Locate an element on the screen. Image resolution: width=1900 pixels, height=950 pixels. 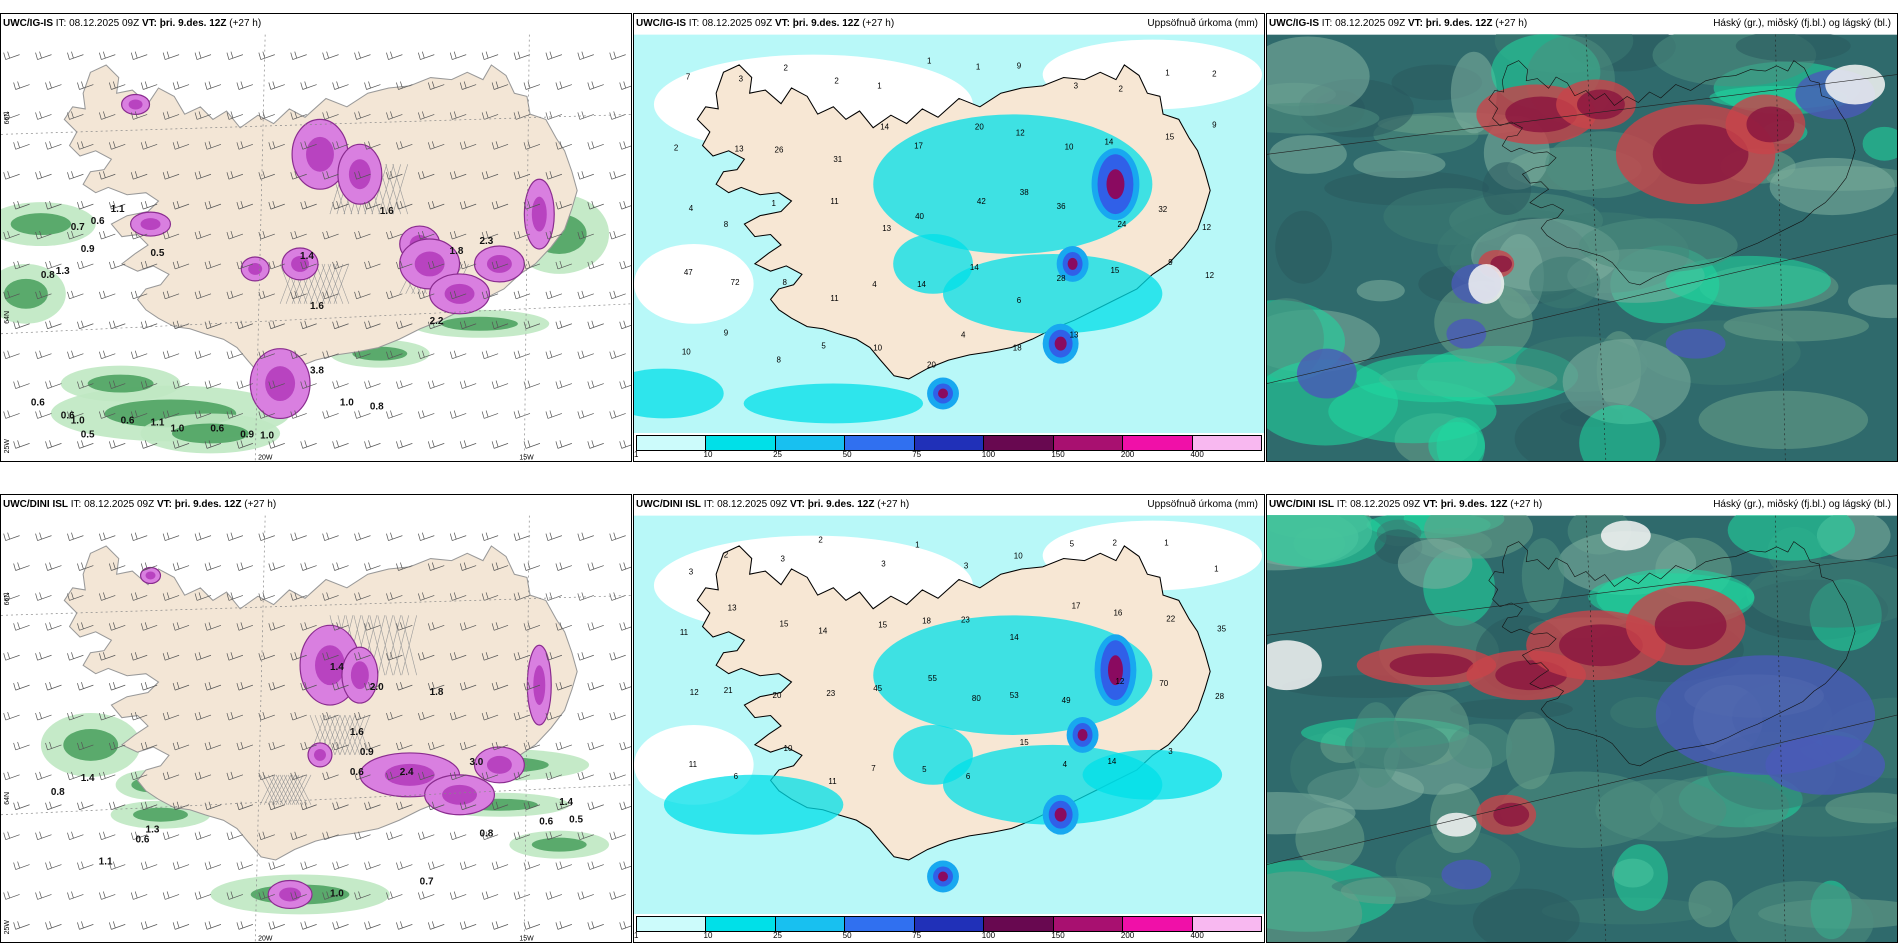
precip-value-label: 18 is located at coordinates (1017, 348).